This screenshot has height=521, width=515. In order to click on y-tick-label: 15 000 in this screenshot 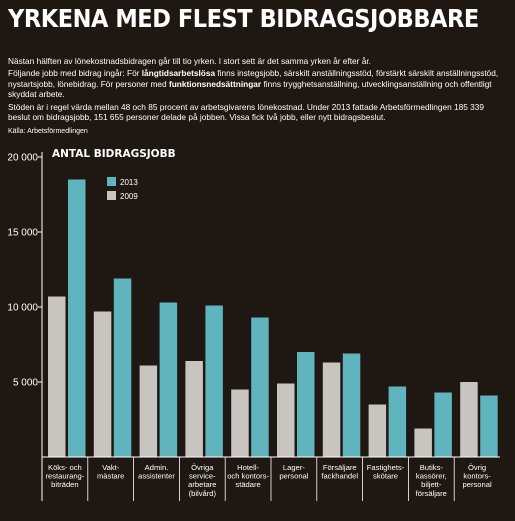, I will do `click(22, 233)`.